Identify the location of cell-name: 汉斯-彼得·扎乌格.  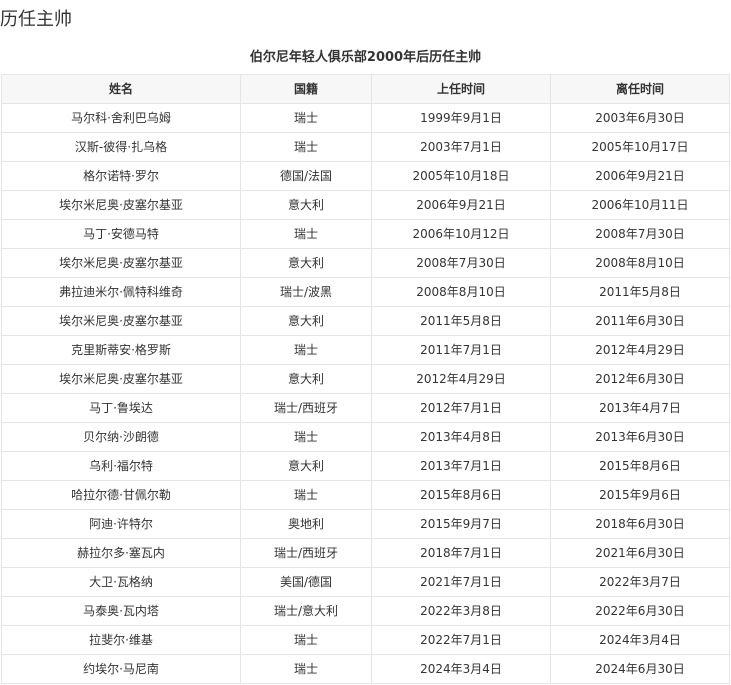
(121, 147).